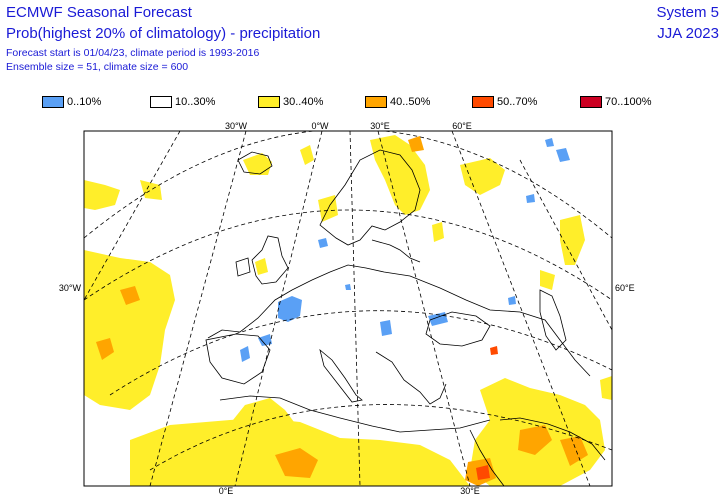 The height and width of the screenshot is (497, 725). Describe the element at coordinates (687, 12) in the screenshot. I see `system-label: System 5` at that location.